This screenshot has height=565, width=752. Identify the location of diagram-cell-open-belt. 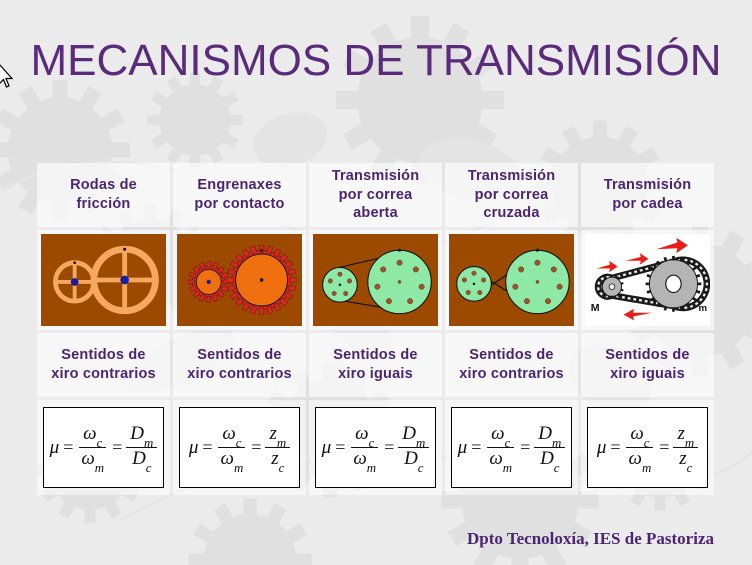
(375, 280).